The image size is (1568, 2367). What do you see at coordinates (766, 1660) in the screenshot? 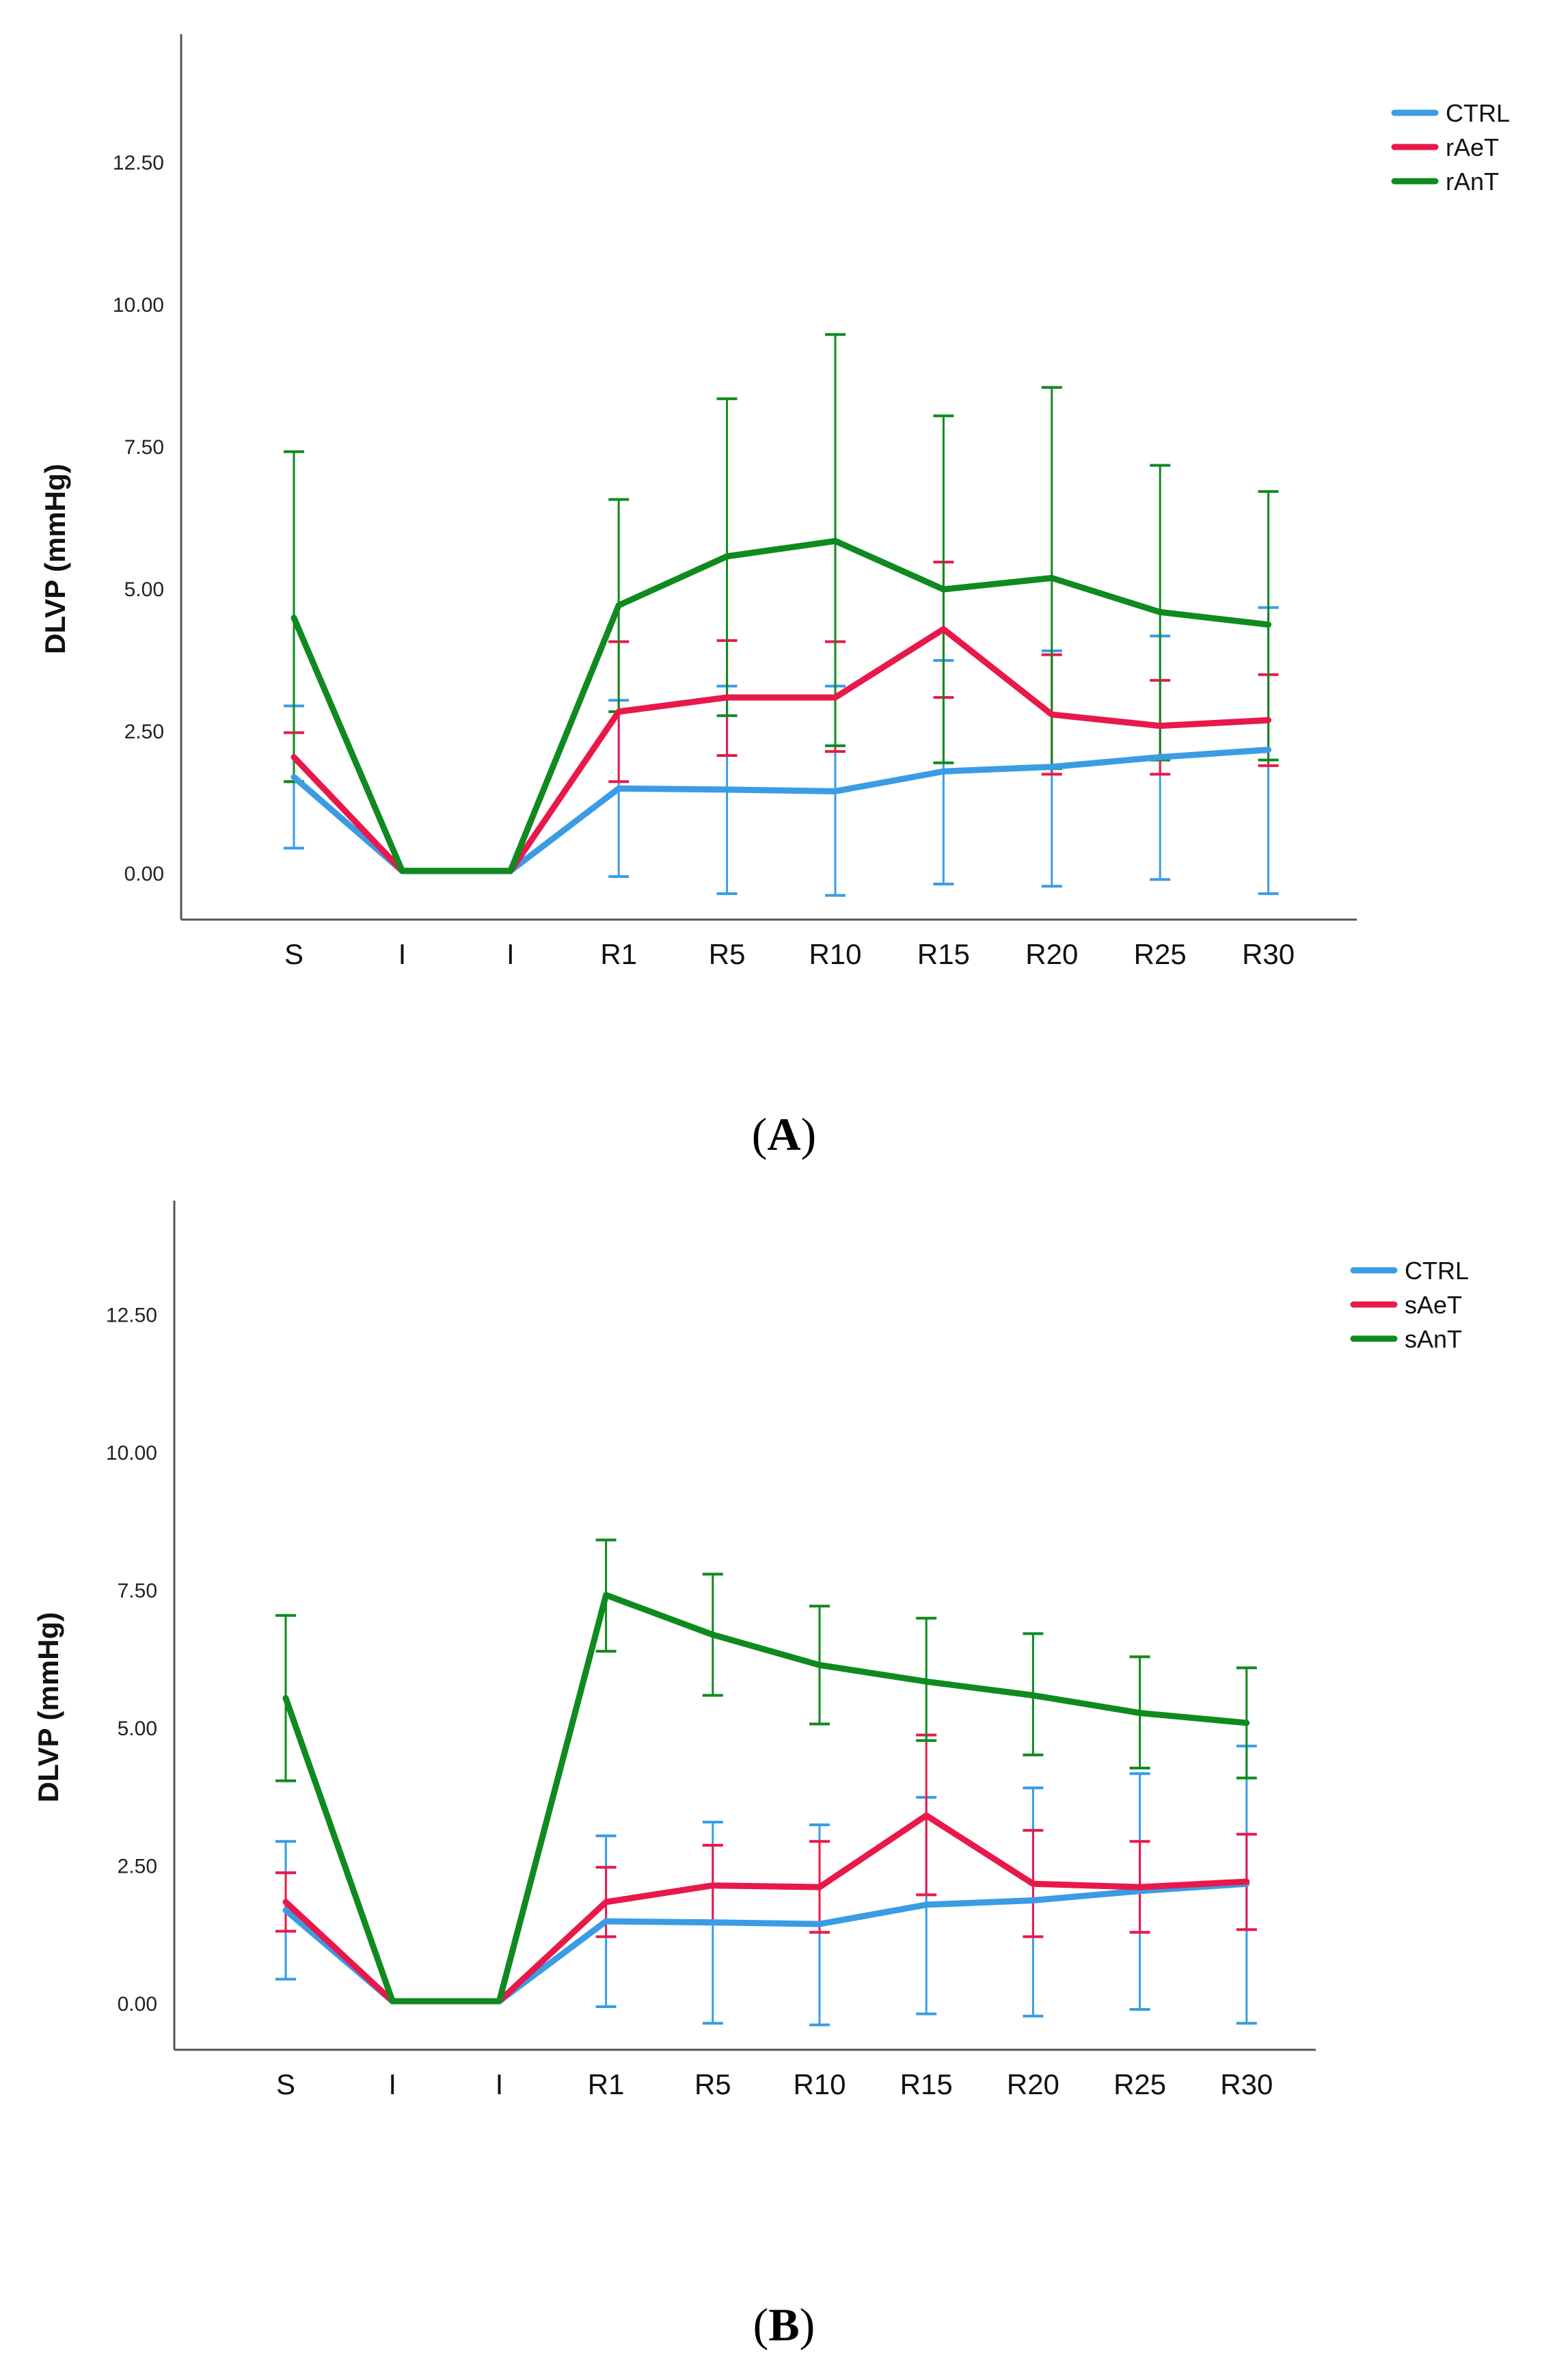
I see `series-sant-errorbars` at bounding box center [766, 1660].